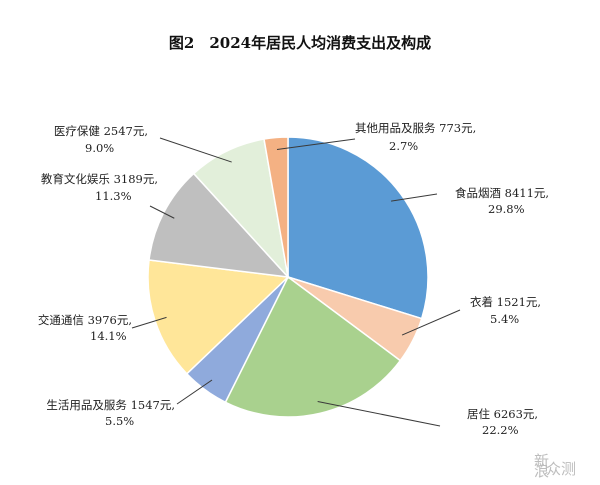 Image resolution: width=600 pixels, height=485 pixels. Describe the element at coordinates (101, 131) in the screenshot. I see `slice-label-6: 医疗保健 2547元,` at that location.